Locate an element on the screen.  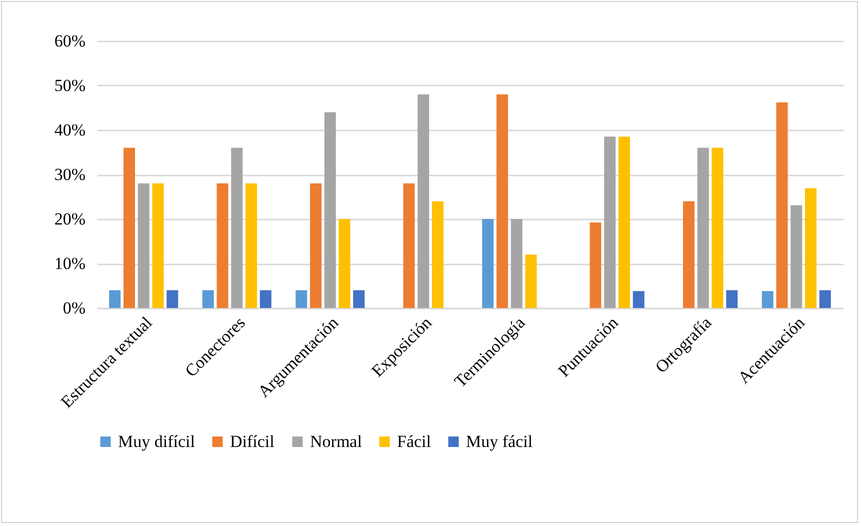
y-tick-label: 20% is located at coordinates (70, 219).